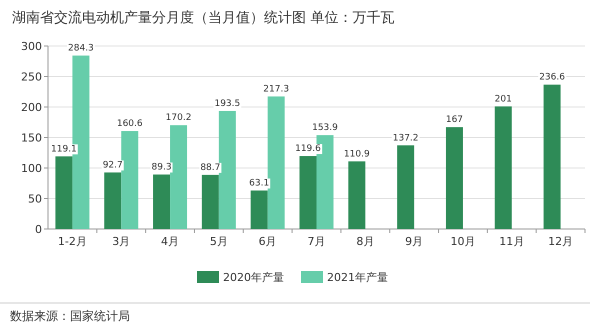 Image resolution: width=590 pixels, height=330 pixels. Describe the element at coordinates (31, 168) in the screenshot. I see `y-tick-label: 100` at that location.